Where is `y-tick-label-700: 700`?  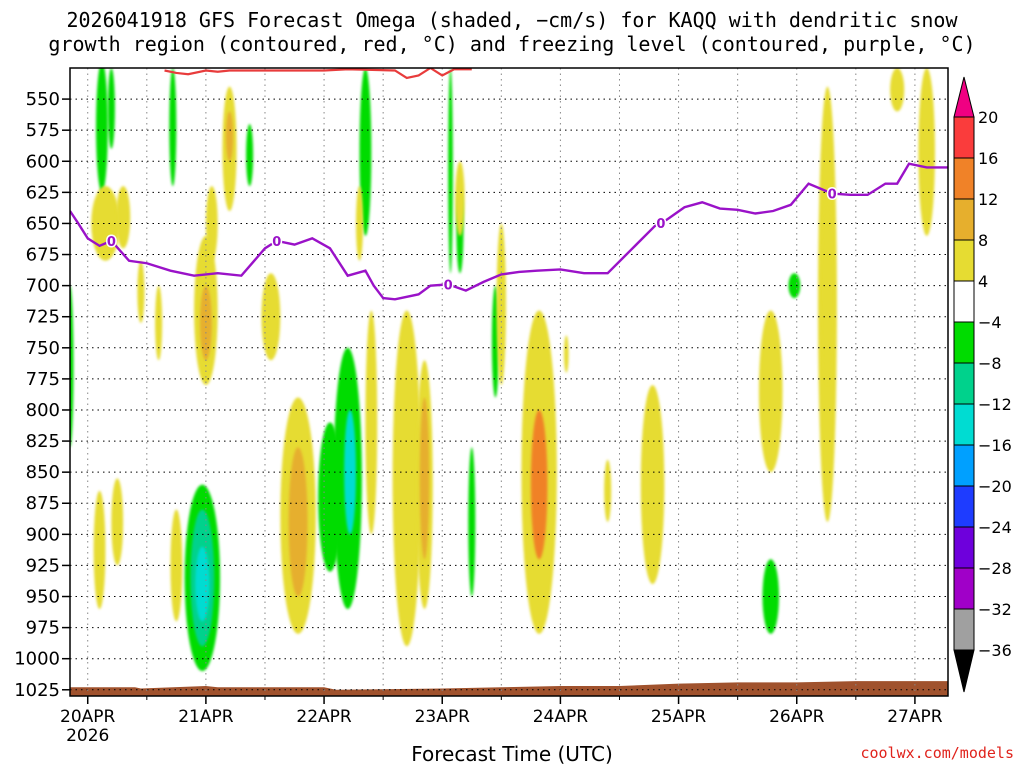 y-tick-label-700: 700 is located at coordinates (43, 286).